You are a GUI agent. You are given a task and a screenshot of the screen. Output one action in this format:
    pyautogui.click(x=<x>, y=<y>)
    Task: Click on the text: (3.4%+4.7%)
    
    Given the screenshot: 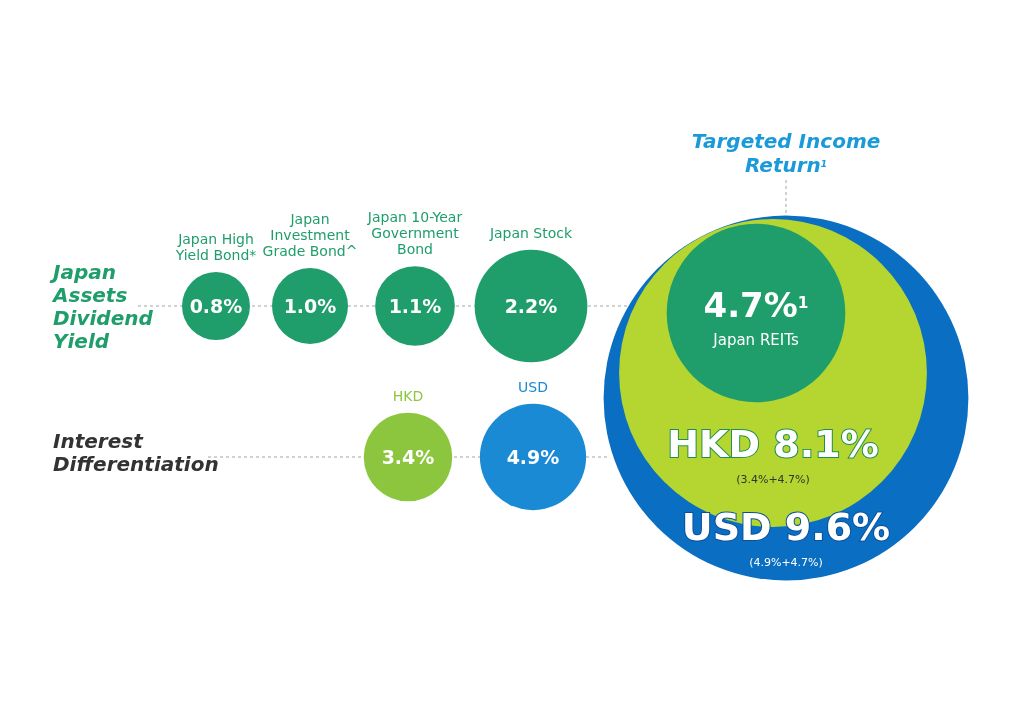 What is the action you would take?
    pyautogui.click(x=773, y=479)
    